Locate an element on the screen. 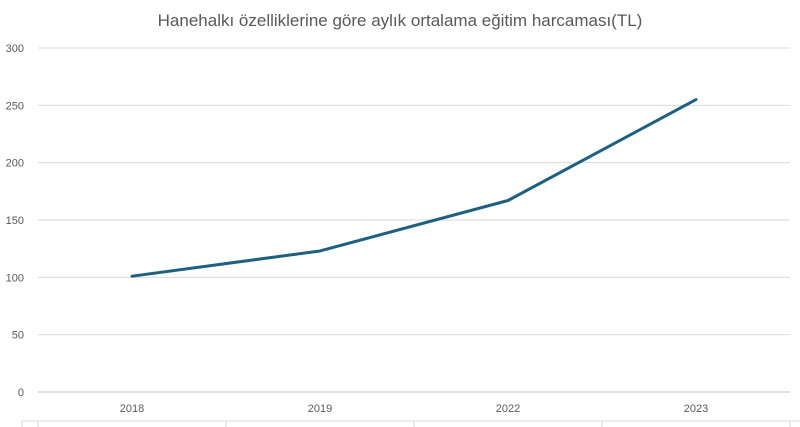 The height and width of the screenshot is (427, 800). y-axis-tick-labels: 0 50 100 150 200 250 300 is located at coordinates (15, 221).